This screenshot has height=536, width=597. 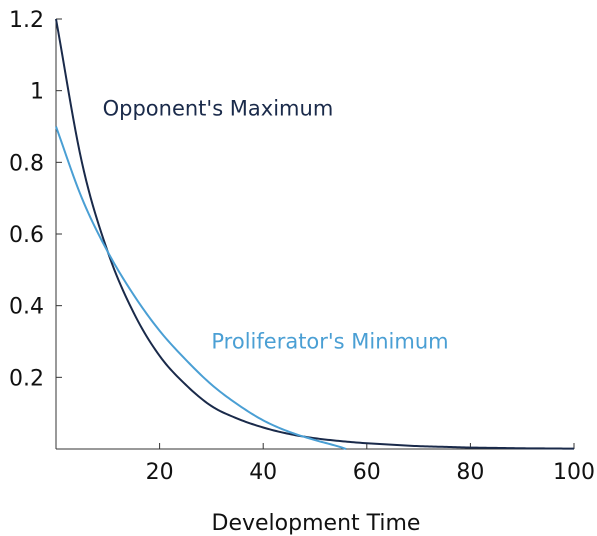 What do you see at coordinates (26, 20) in the screenshot?
I see `y-tick-label: 1.2` at bounding box center [26, 20].